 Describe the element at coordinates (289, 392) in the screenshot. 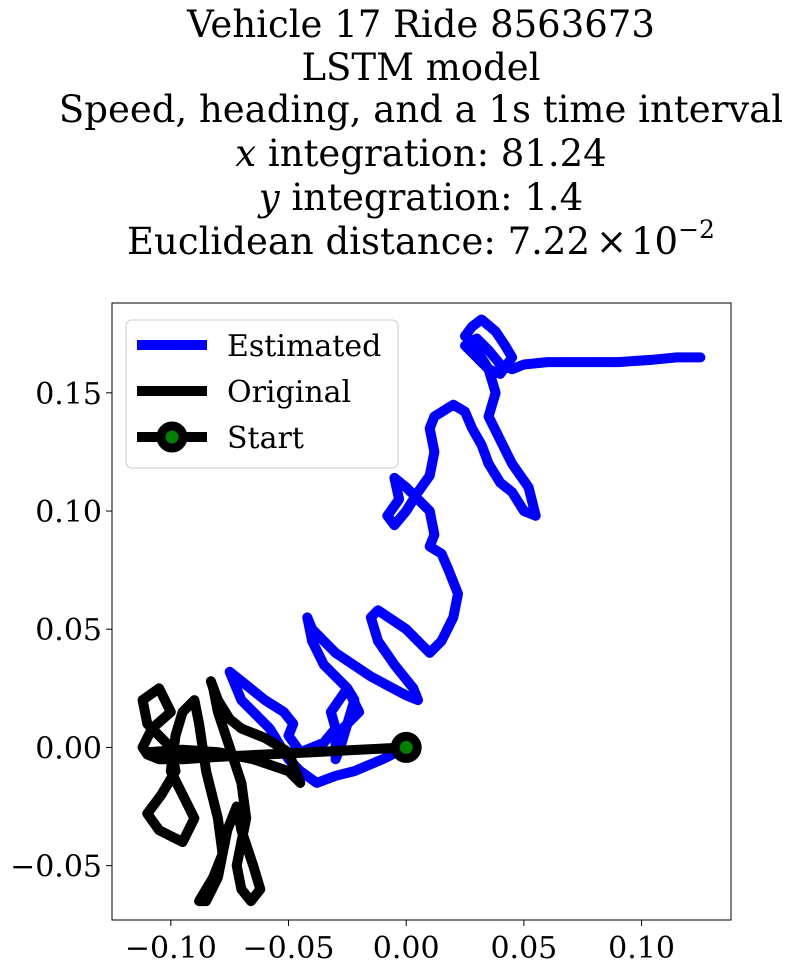

I see `legend-original-label: Original` at that location.